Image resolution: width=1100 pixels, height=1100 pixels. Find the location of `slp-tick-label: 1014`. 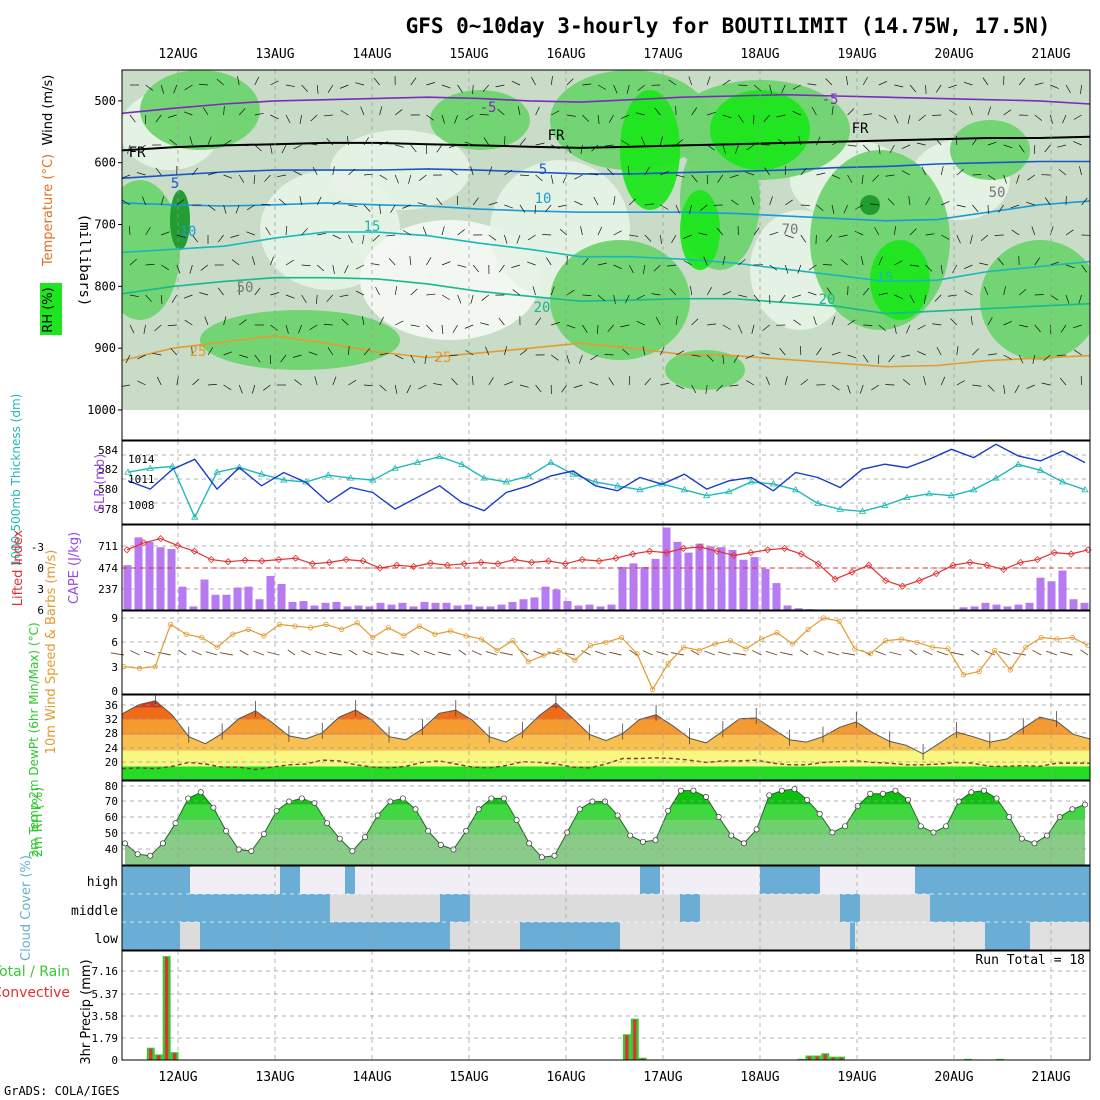

slp-tick-label: 1014 is located at coordinates (141, 459).